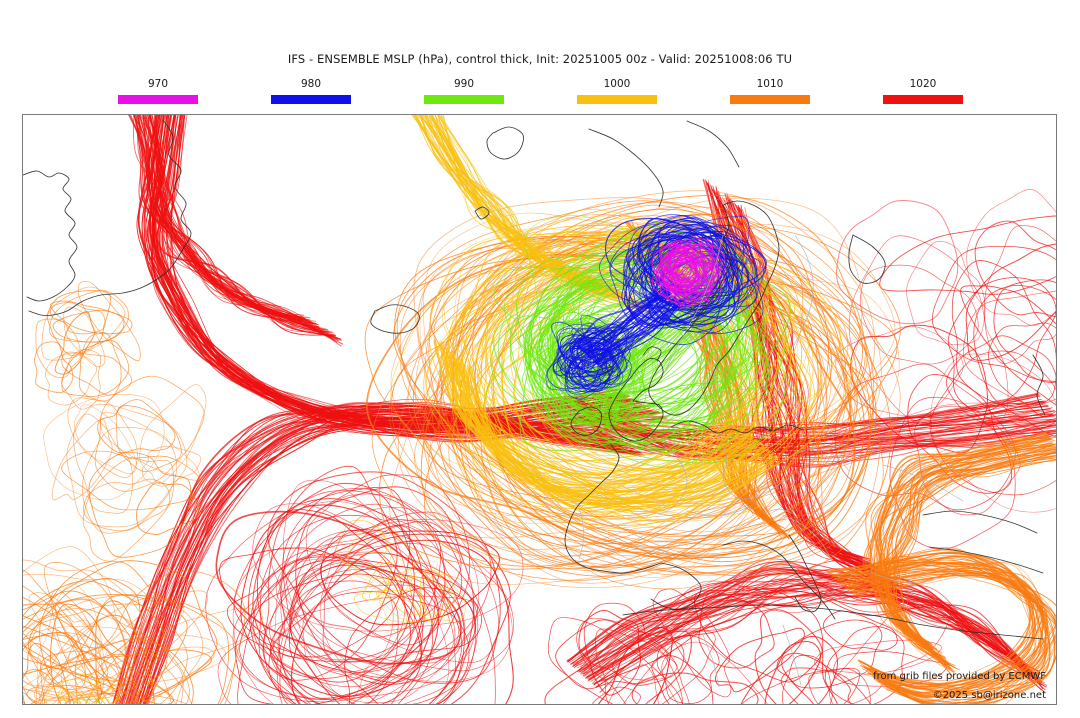  I want to click on legend-item-1020: 1020, so click(923, 91).